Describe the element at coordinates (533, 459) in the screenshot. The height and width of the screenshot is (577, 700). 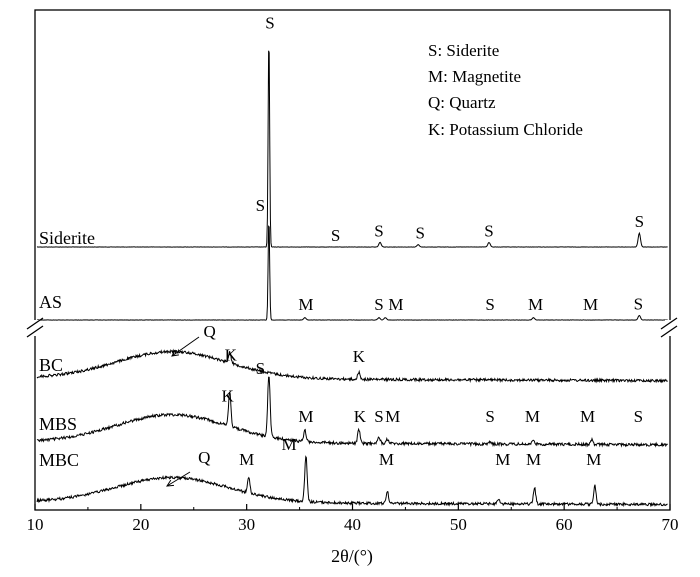
I see `peak-label-mbc-5: M` at that location.